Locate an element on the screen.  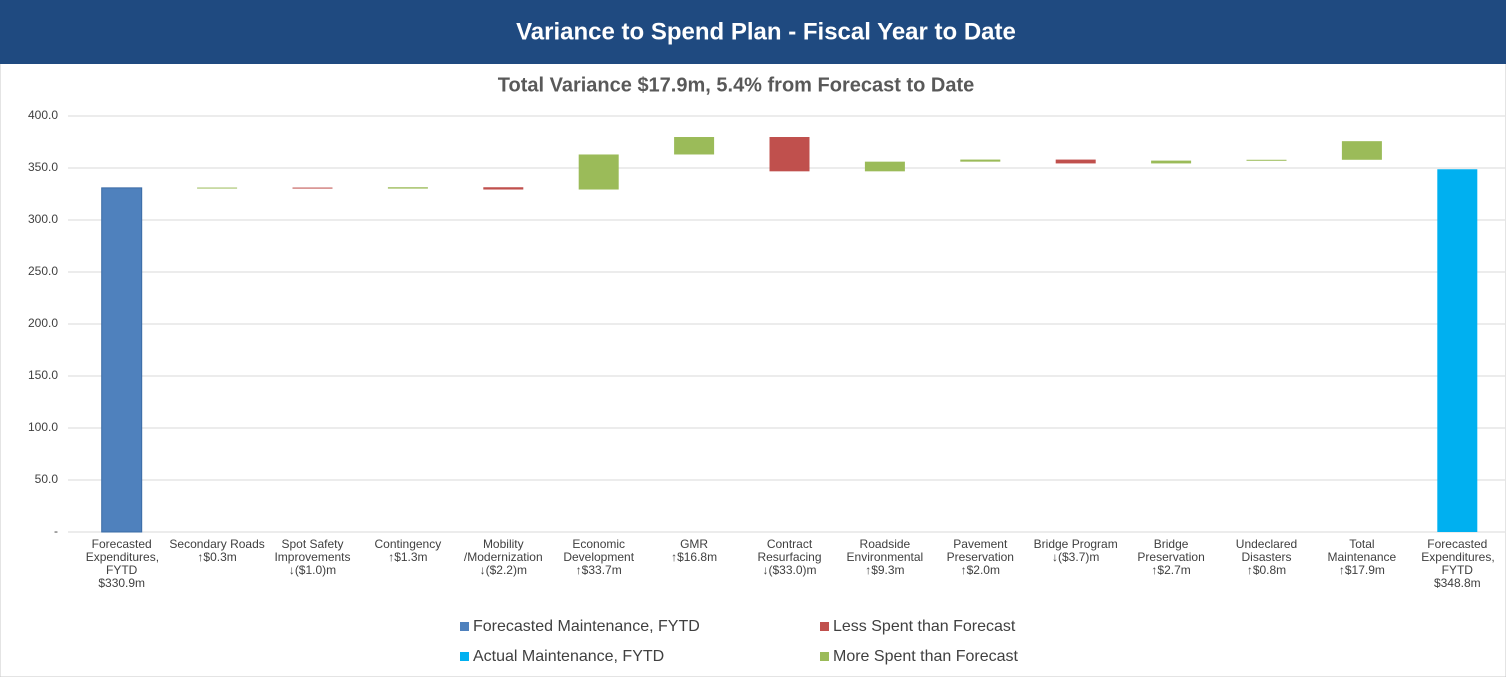
value-label: $348.8m is located at coordinates (1457, 583).